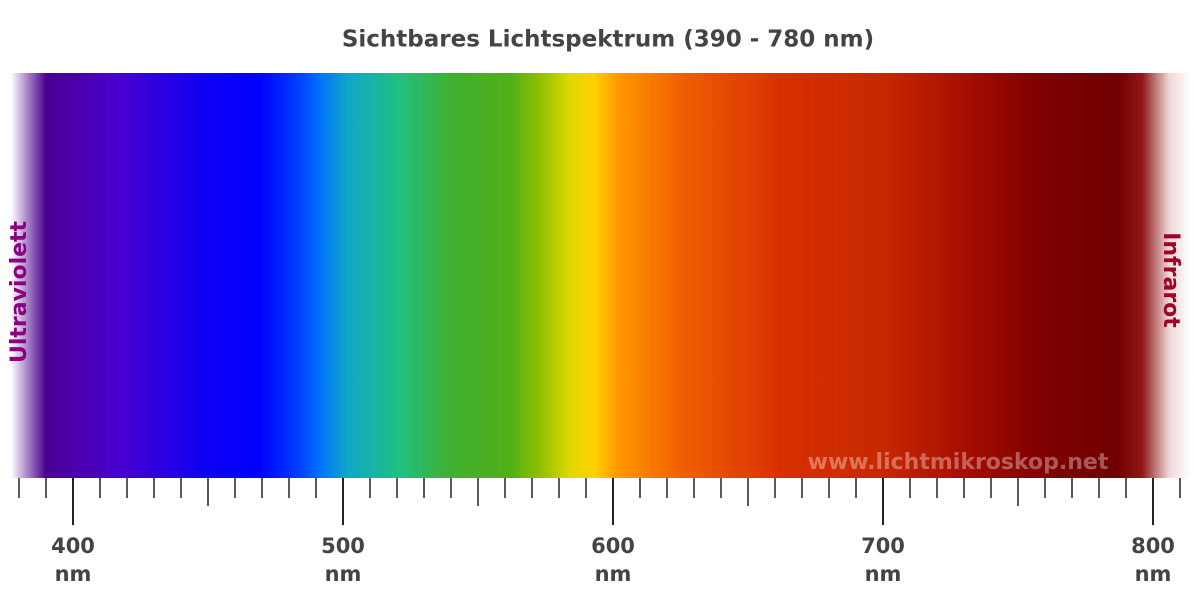 The height and width of the screenshot is (612, 1193). Describe the element at coordinates (343, 546) in the screenshot. I see `x-tick-label: 500` at that location.